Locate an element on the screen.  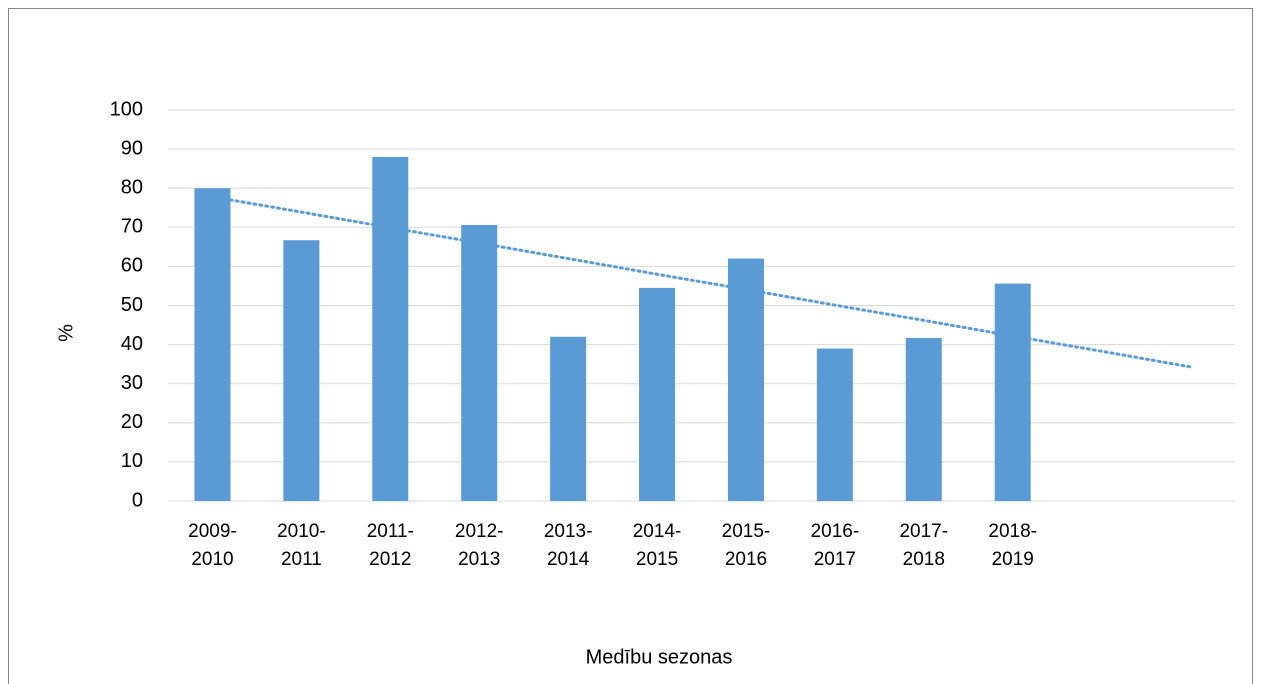
y-tick-label: 10 is located at coordinates (132, 461).